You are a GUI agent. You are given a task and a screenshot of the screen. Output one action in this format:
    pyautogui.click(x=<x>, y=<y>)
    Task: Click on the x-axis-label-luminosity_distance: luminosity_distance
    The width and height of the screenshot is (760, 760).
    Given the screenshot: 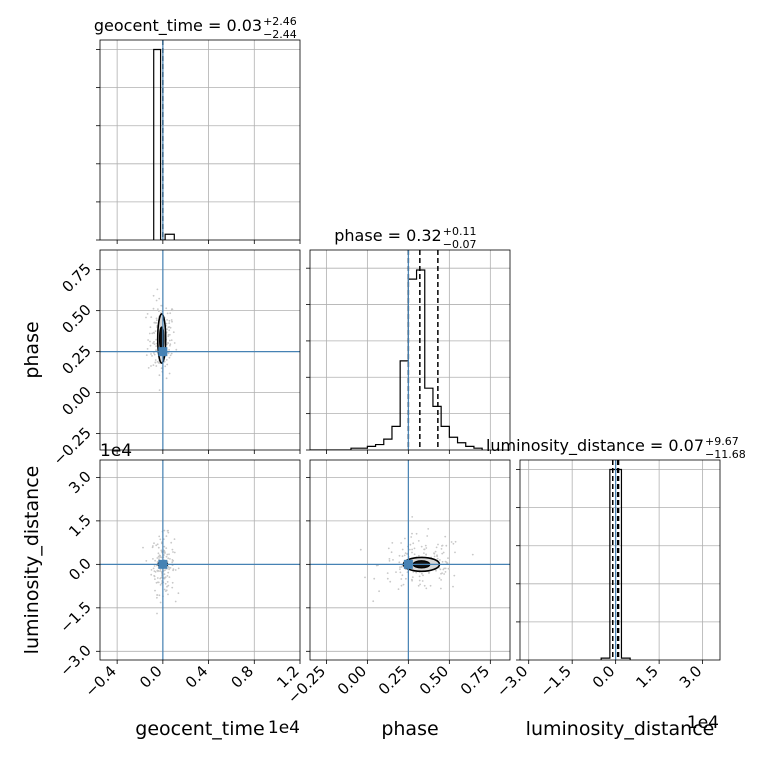 What is the action you would take?
    pyautogui.click(x=620, y=729)
    